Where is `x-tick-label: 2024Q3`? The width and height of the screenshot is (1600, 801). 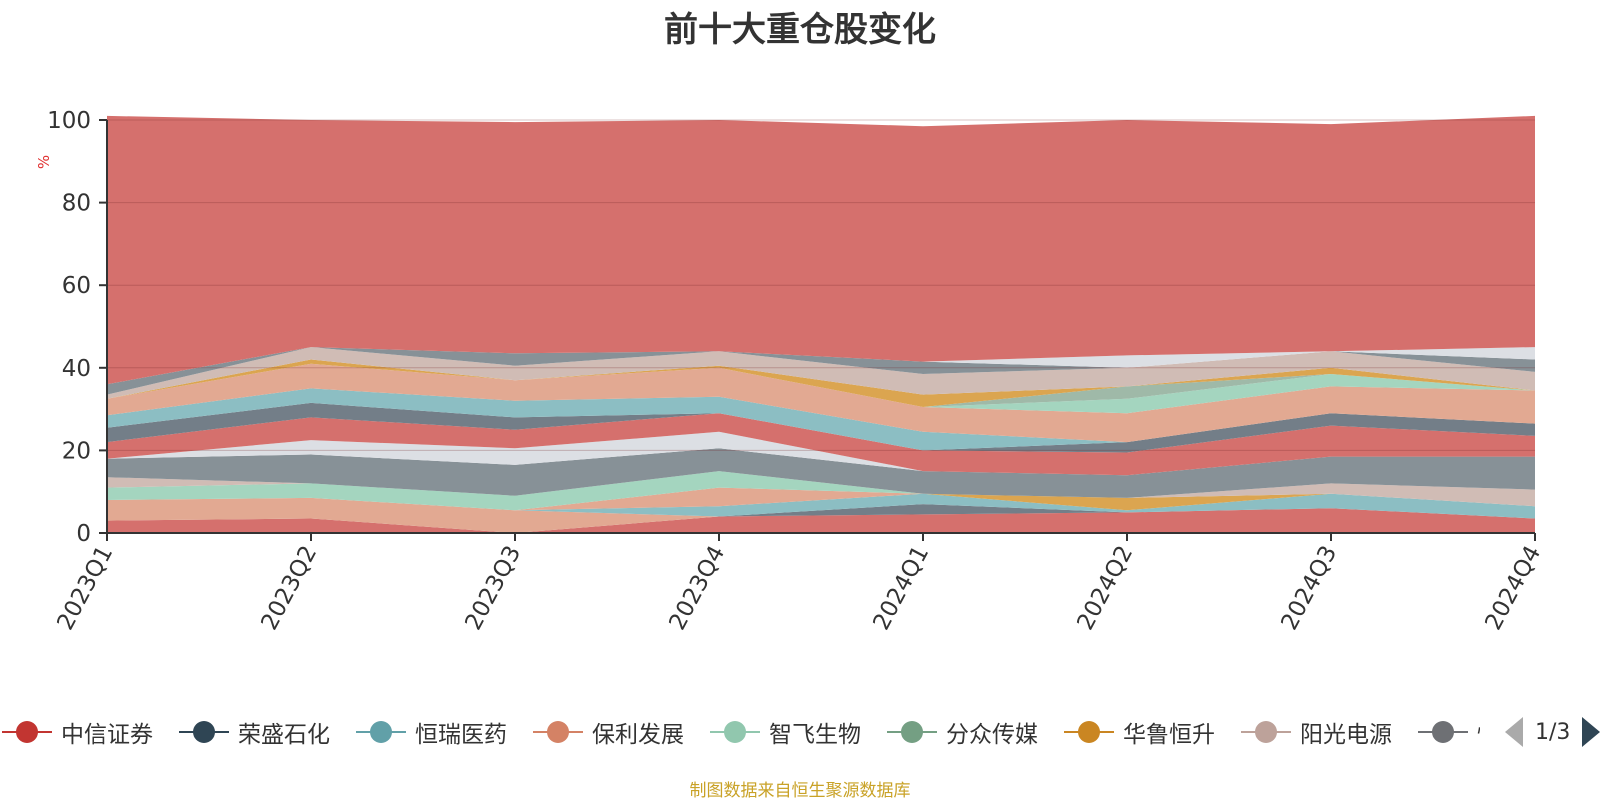
x-tick-label: 2024Q3 is located at coordinates (1309, 588).